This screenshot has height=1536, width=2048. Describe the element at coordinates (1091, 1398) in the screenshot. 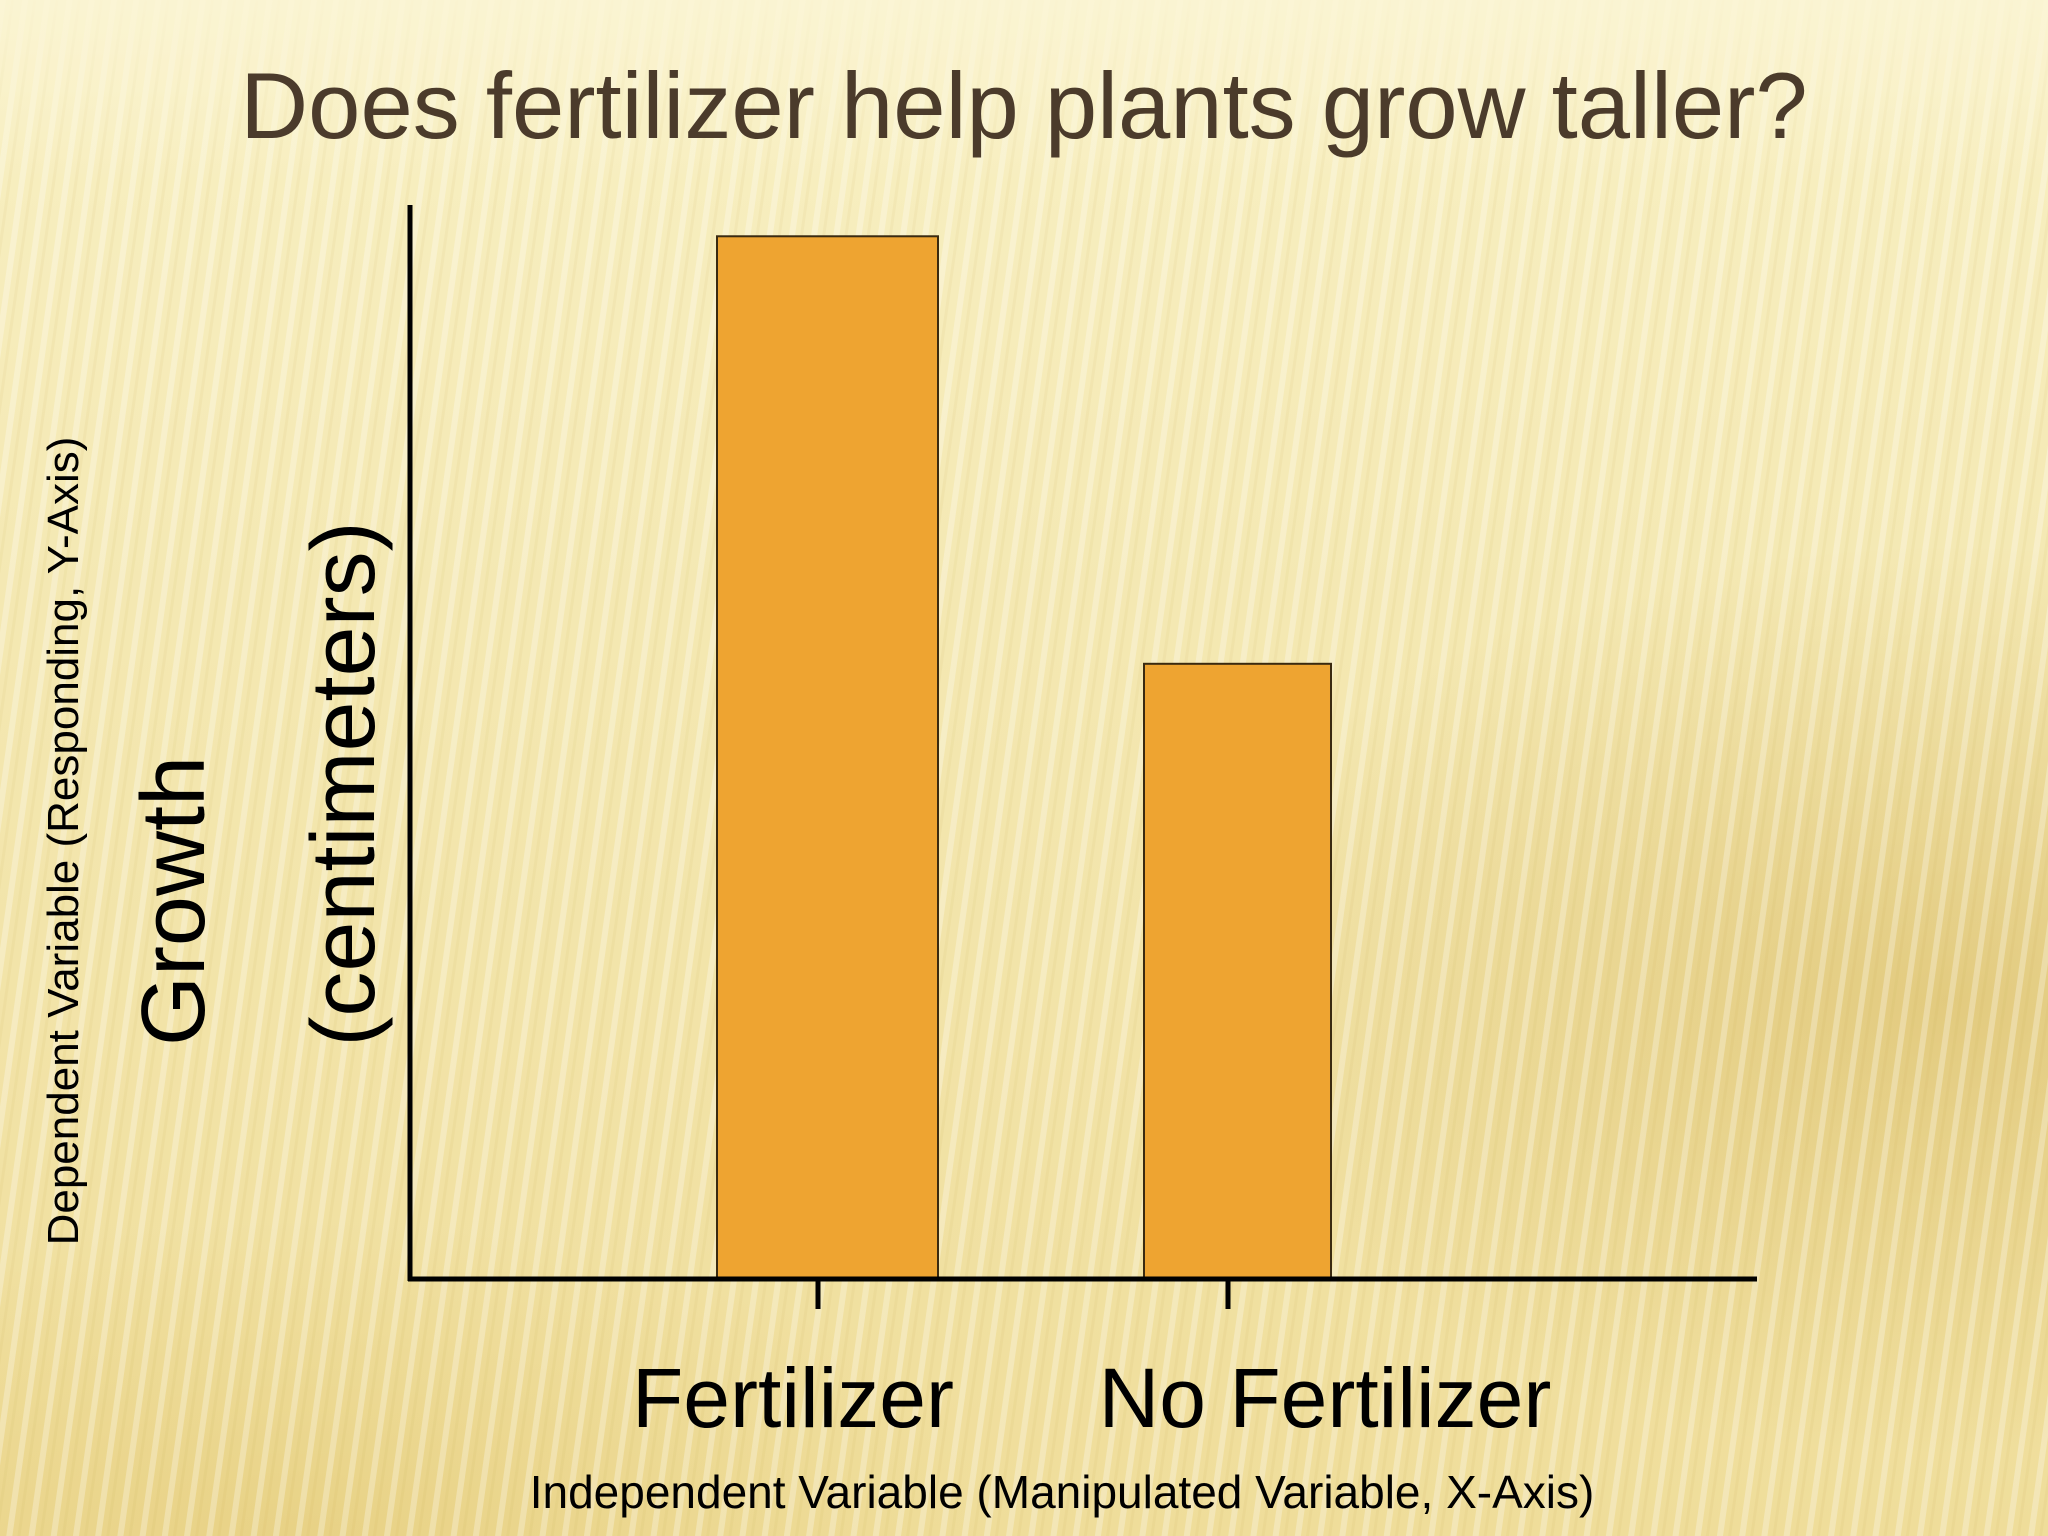

I see `x-tick-labels-layer: Fertilizer No Fertilizer` at that location.